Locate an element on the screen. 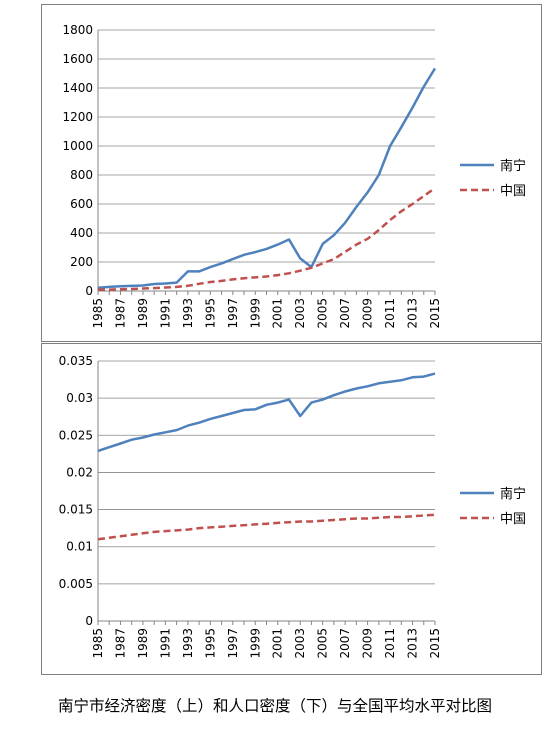 The width and height of the screenshot is (550, 739). y-tick-label: 0.03 is located at coordinates (79, 398).